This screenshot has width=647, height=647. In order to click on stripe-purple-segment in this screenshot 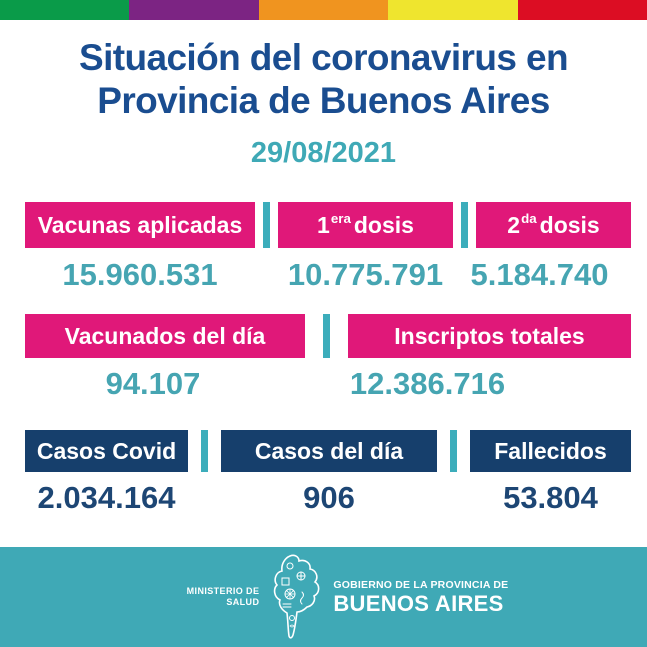, I will do `click(194, 10)`.